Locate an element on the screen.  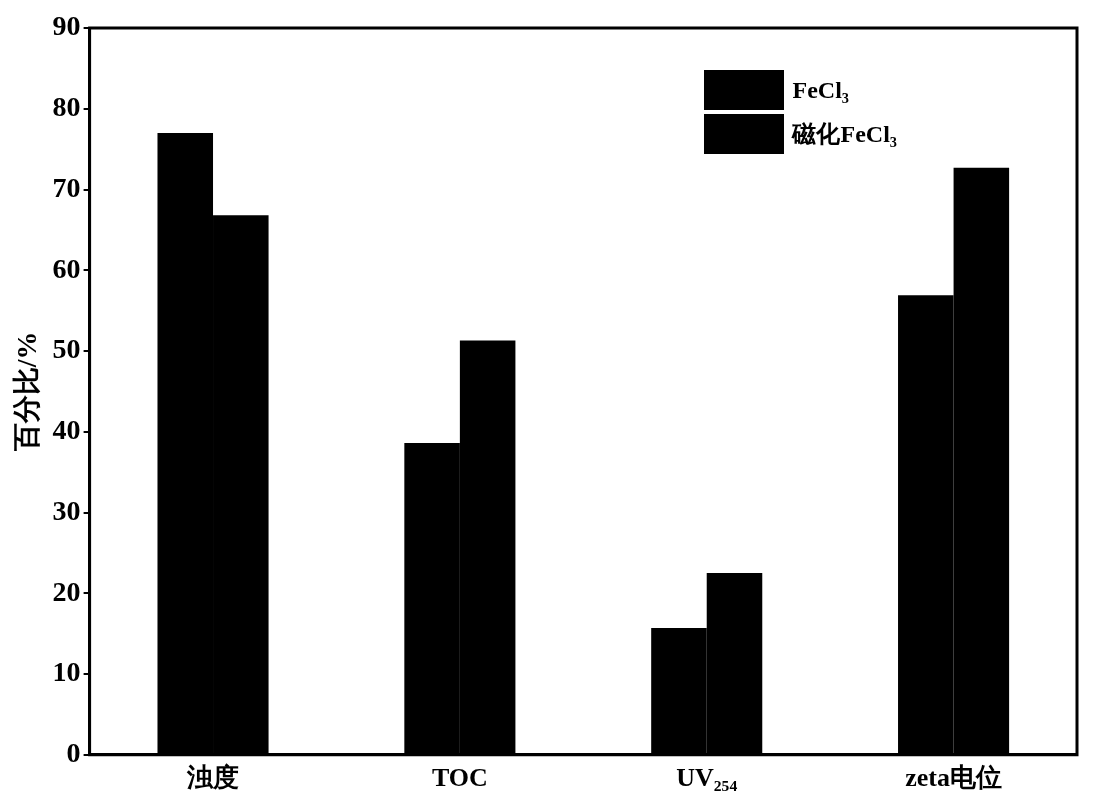
y-tick-label: 90 is located at coordinates (66, 26).